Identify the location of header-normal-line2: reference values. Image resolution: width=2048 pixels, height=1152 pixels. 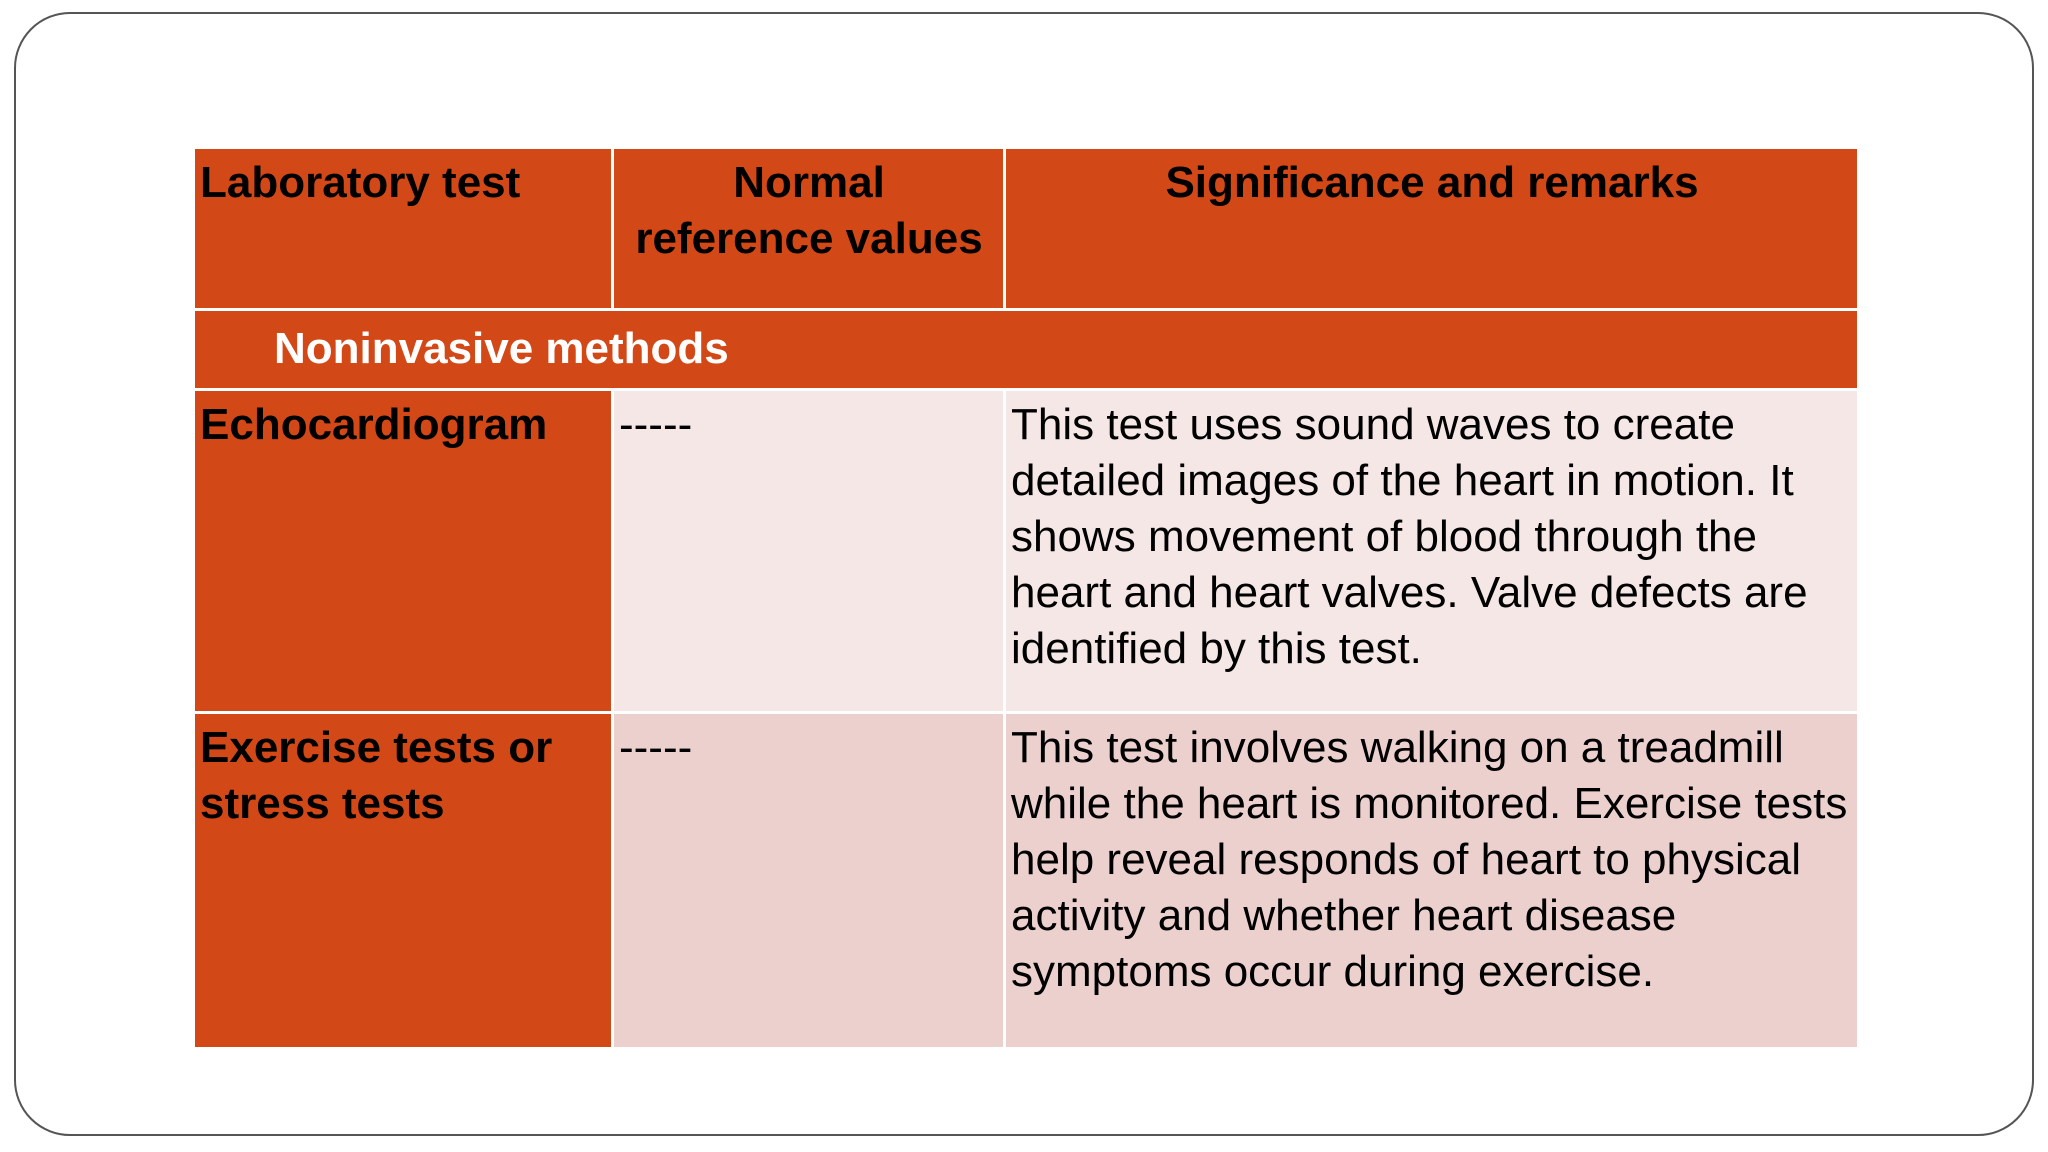
(809, 238).